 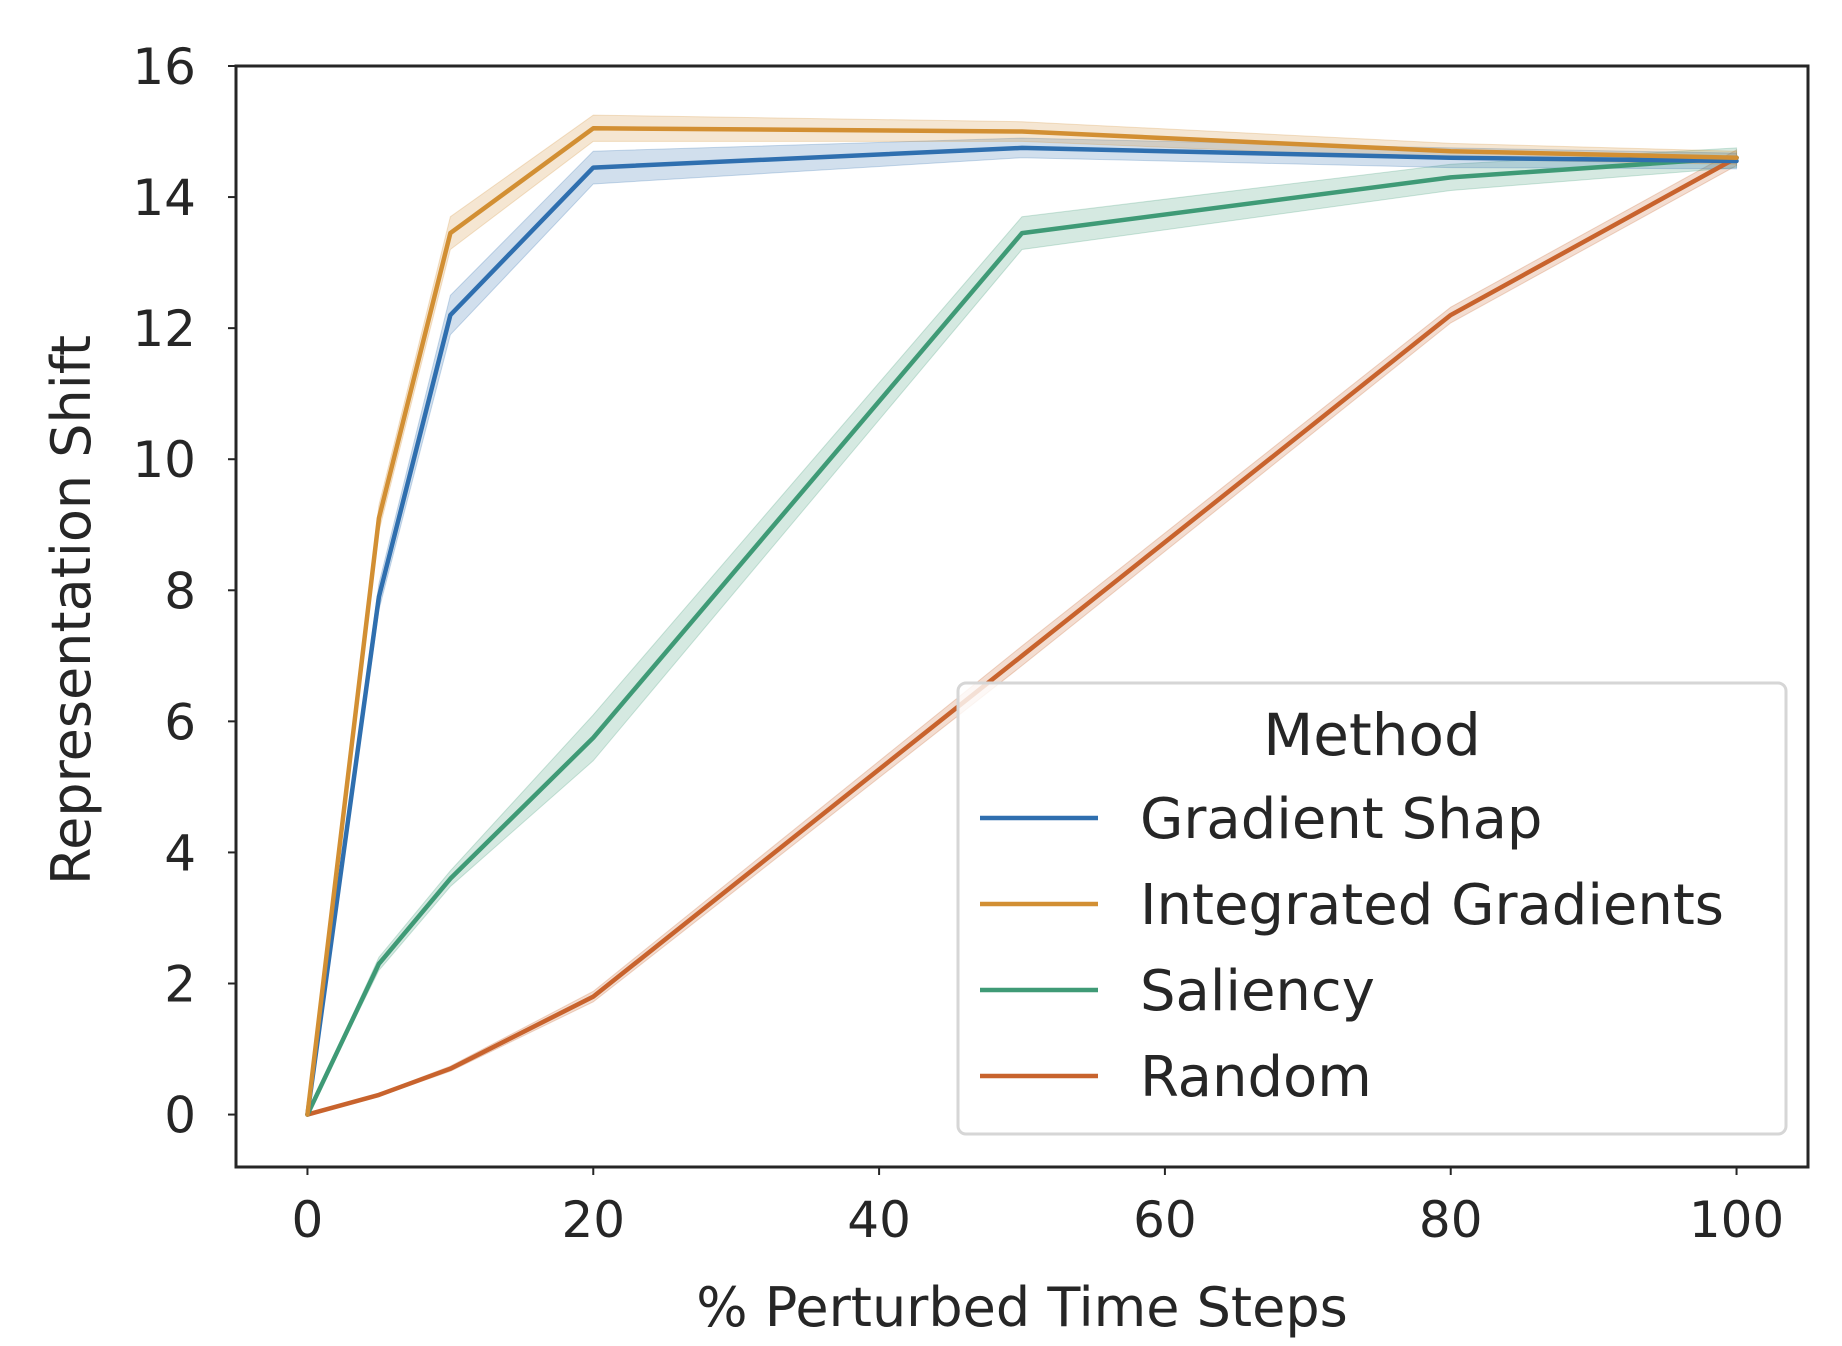 I want to click on y-axis-label: Representation Shift, so click(x=71, y=610).